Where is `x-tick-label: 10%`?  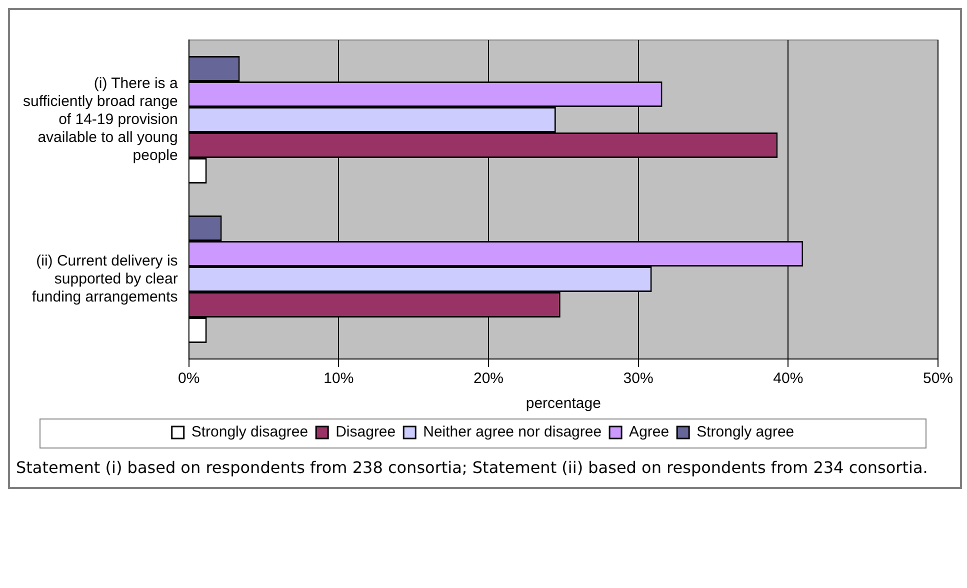
x-tick-label: 10% is located at coordinates (339, 379).